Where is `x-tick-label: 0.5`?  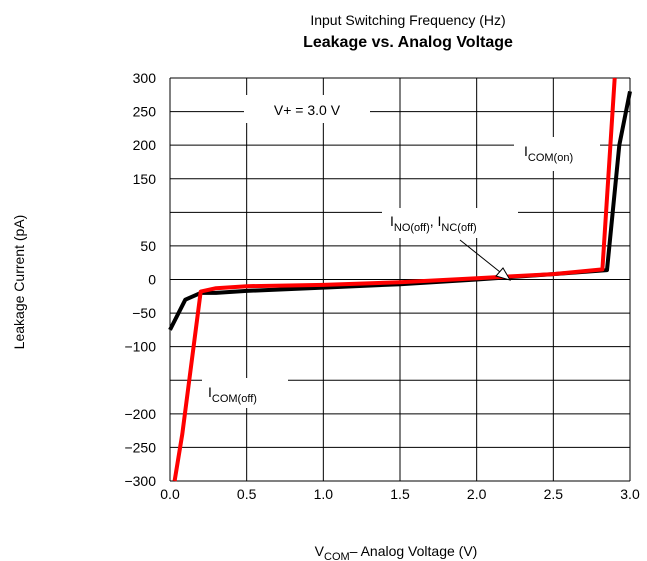
x-tick-label: 0.5 is located at coordinates (247, 494).